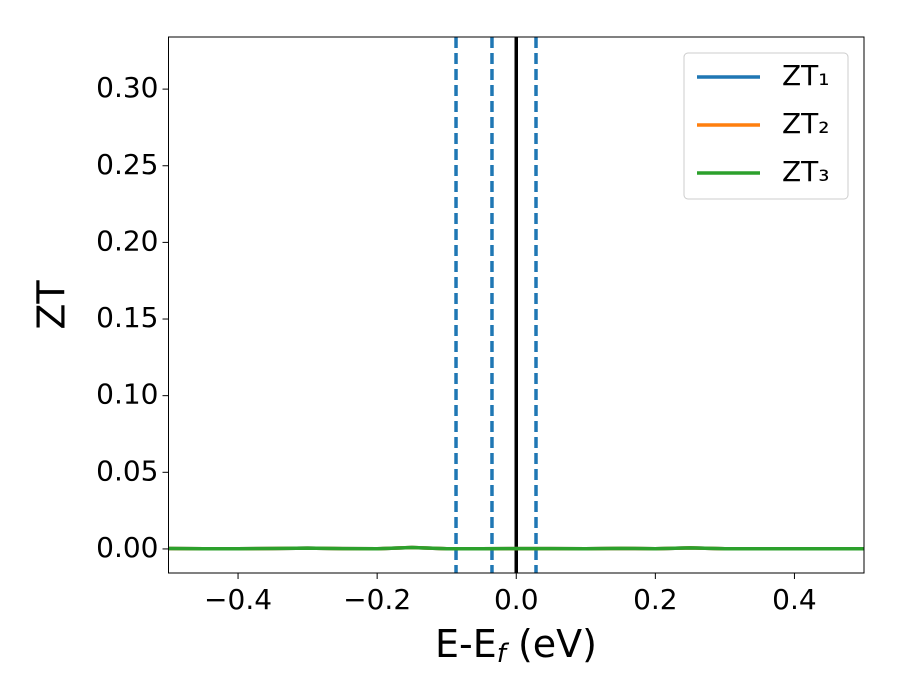 This screenshot has width=900, height=700. Describe the element at coordinates (466, 644) in the screenshot. I see `x-label-main: E-E` at that location.